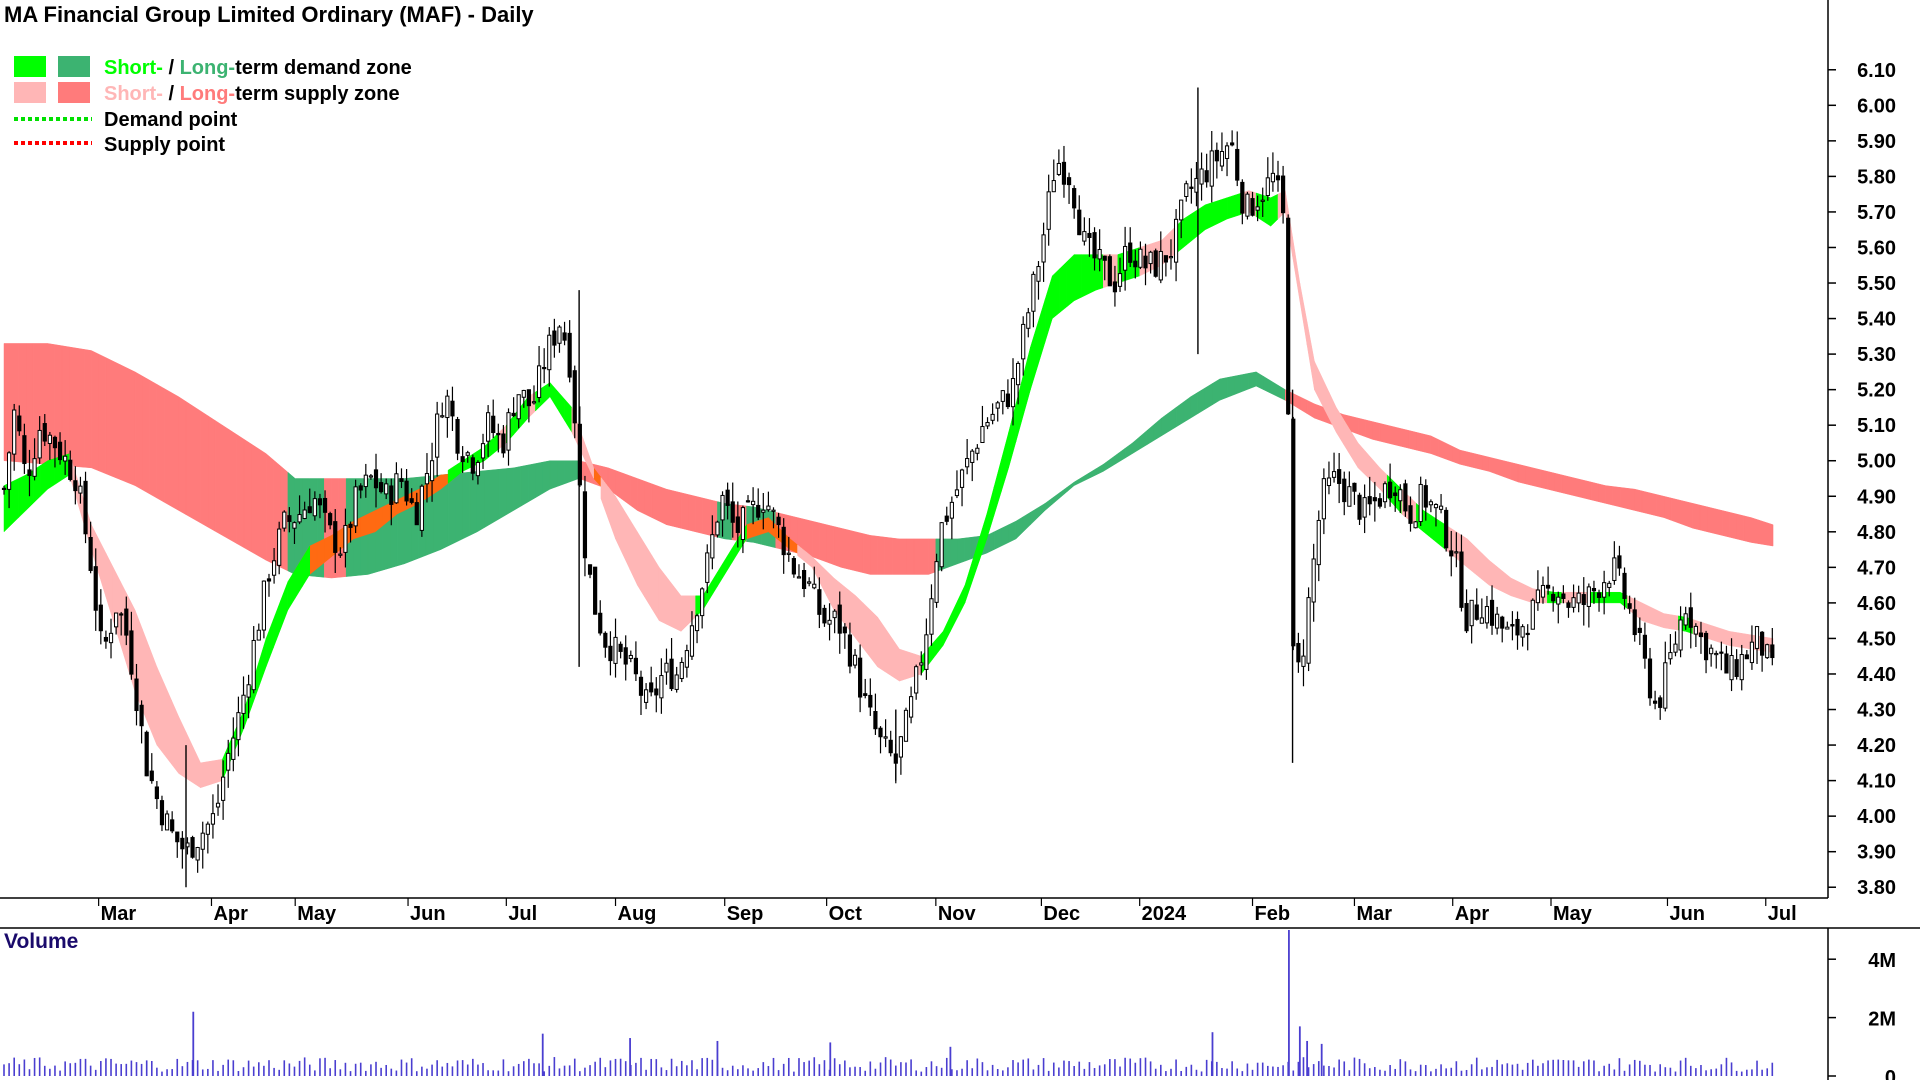  What do you see at coordinates (1876, 213) in the screenshot?
I see `price-tick-label: 5.70` at bounding box center [1876, 213].